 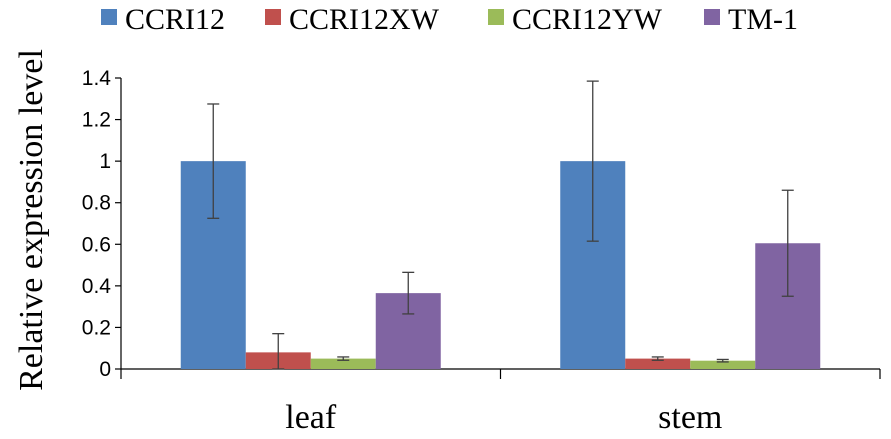 I want to click on y-tick-label: 1.2, so click(x=96, y=120).